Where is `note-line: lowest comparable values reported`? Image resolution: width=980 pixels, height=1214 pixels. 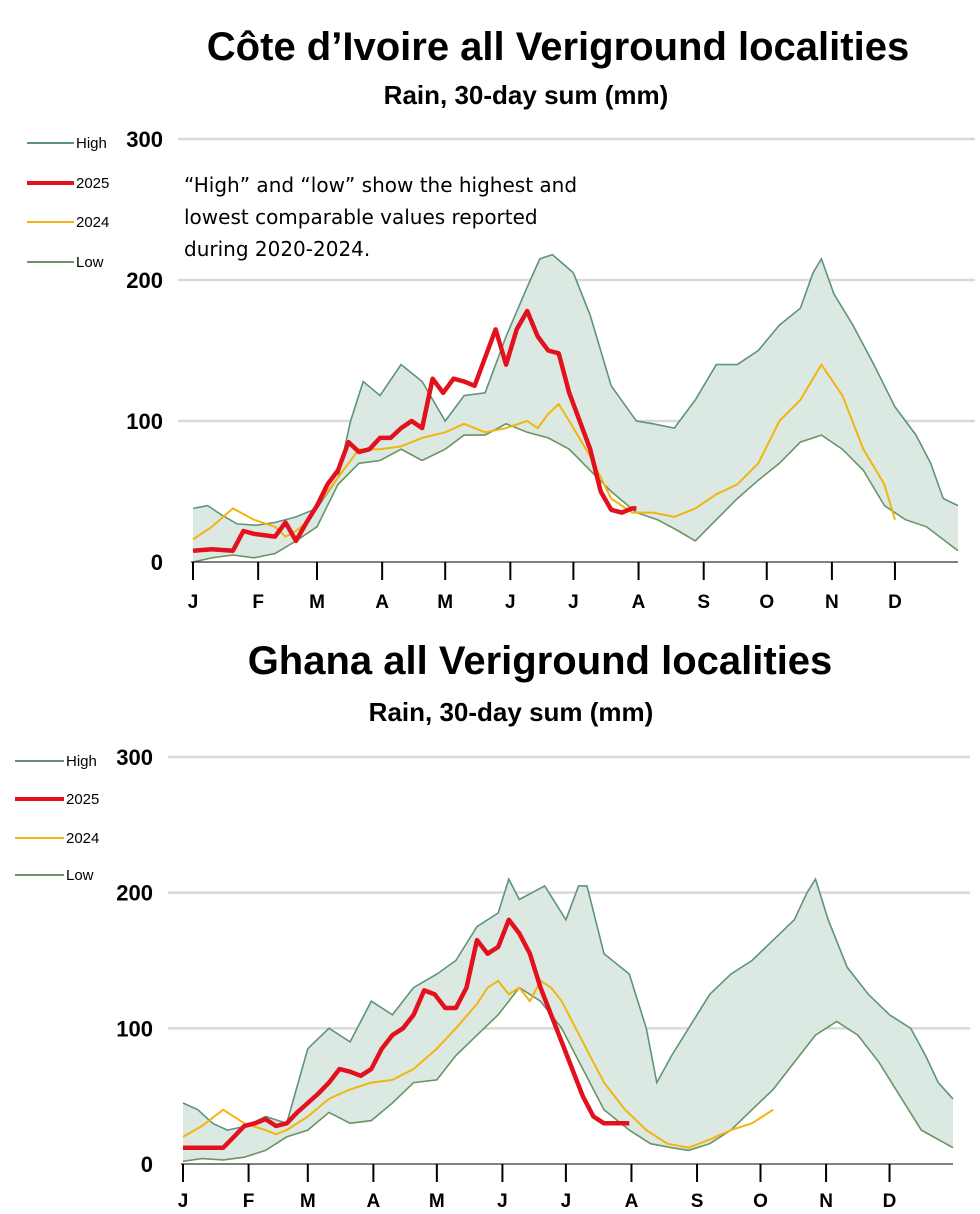 note-line: lowest comparable values reported is located at coordinates (361, 217).